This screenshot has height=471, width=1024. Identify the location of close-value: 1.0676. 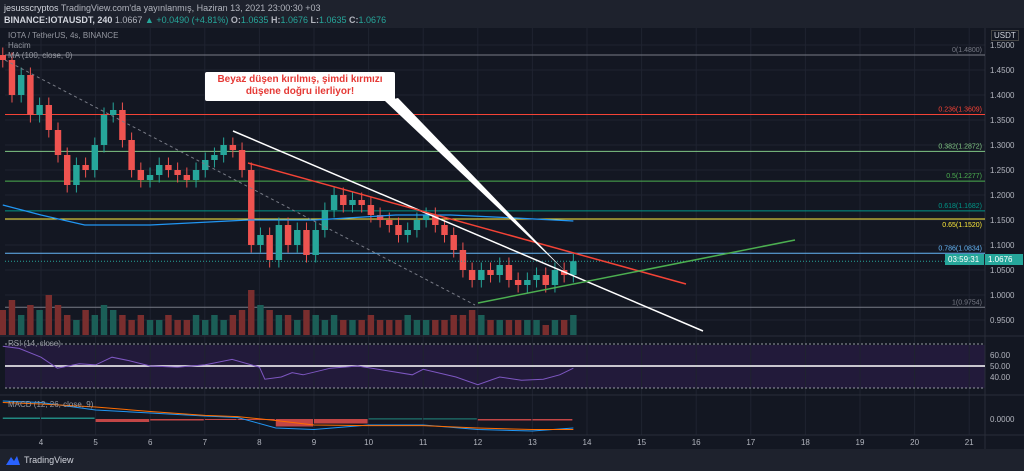
(372, 20).